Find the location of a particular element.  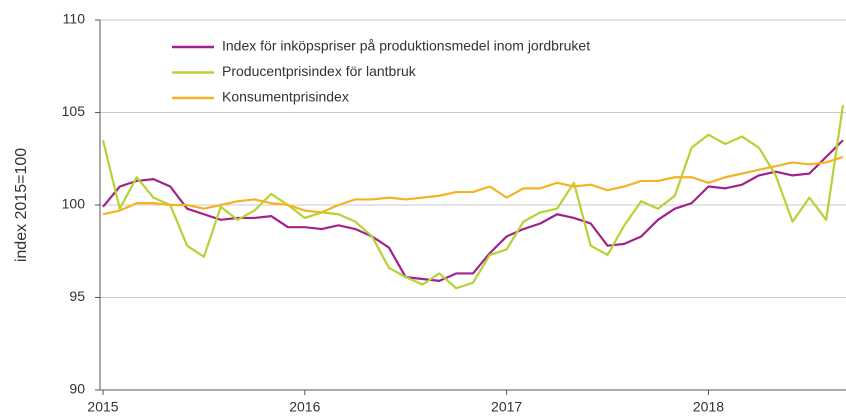

series-line is located at coordinates (473, 185).